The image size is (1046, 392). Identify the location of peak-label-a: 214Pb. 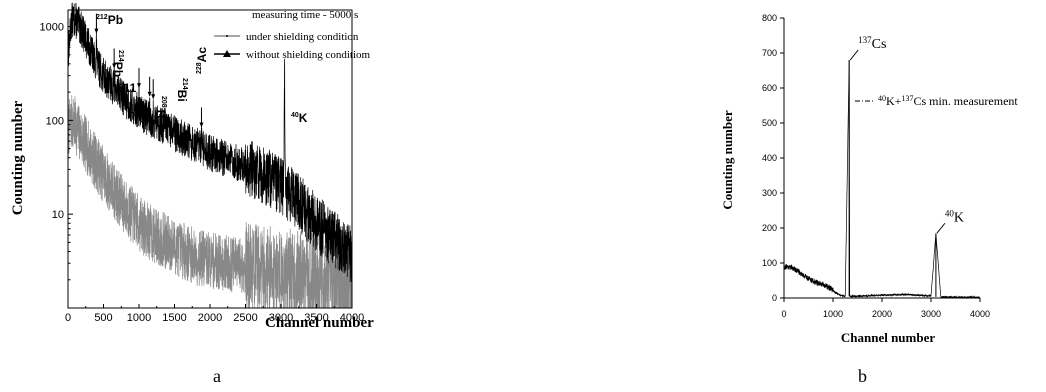
(118, 63).